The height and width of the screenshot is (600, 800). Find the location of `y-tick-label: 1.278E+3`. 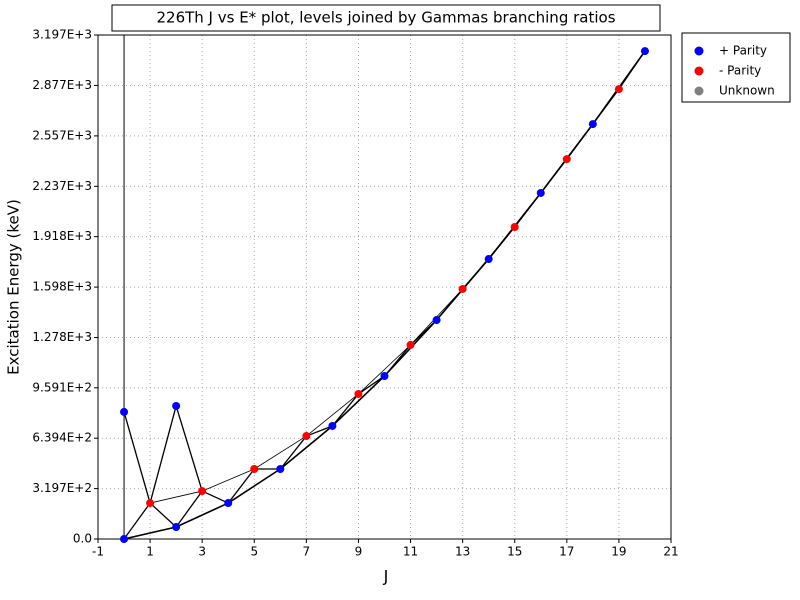

y-tick-label: 1.278E+3 is located at coordinates (62, 337).